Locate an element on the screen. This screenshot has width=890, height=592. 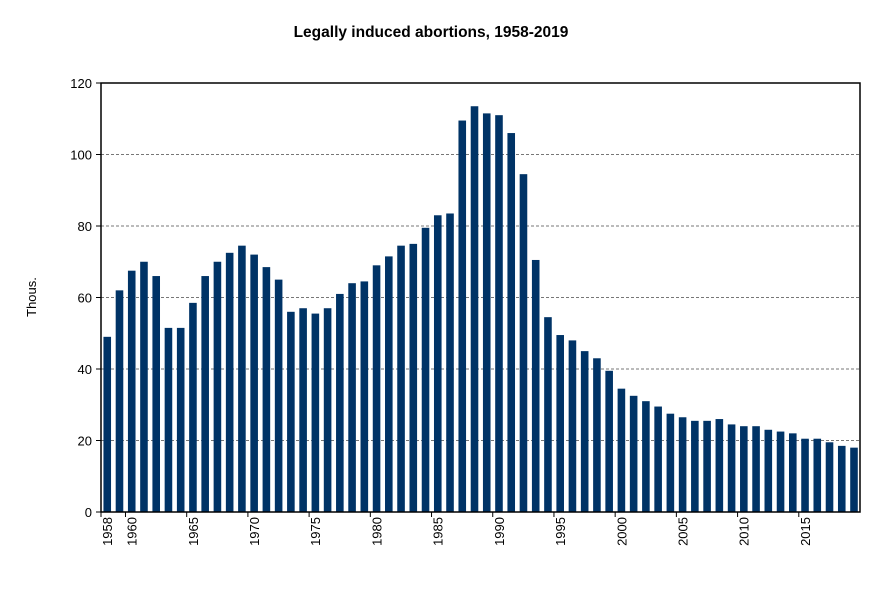
bar-2005 is located at coordinates (682, 464).